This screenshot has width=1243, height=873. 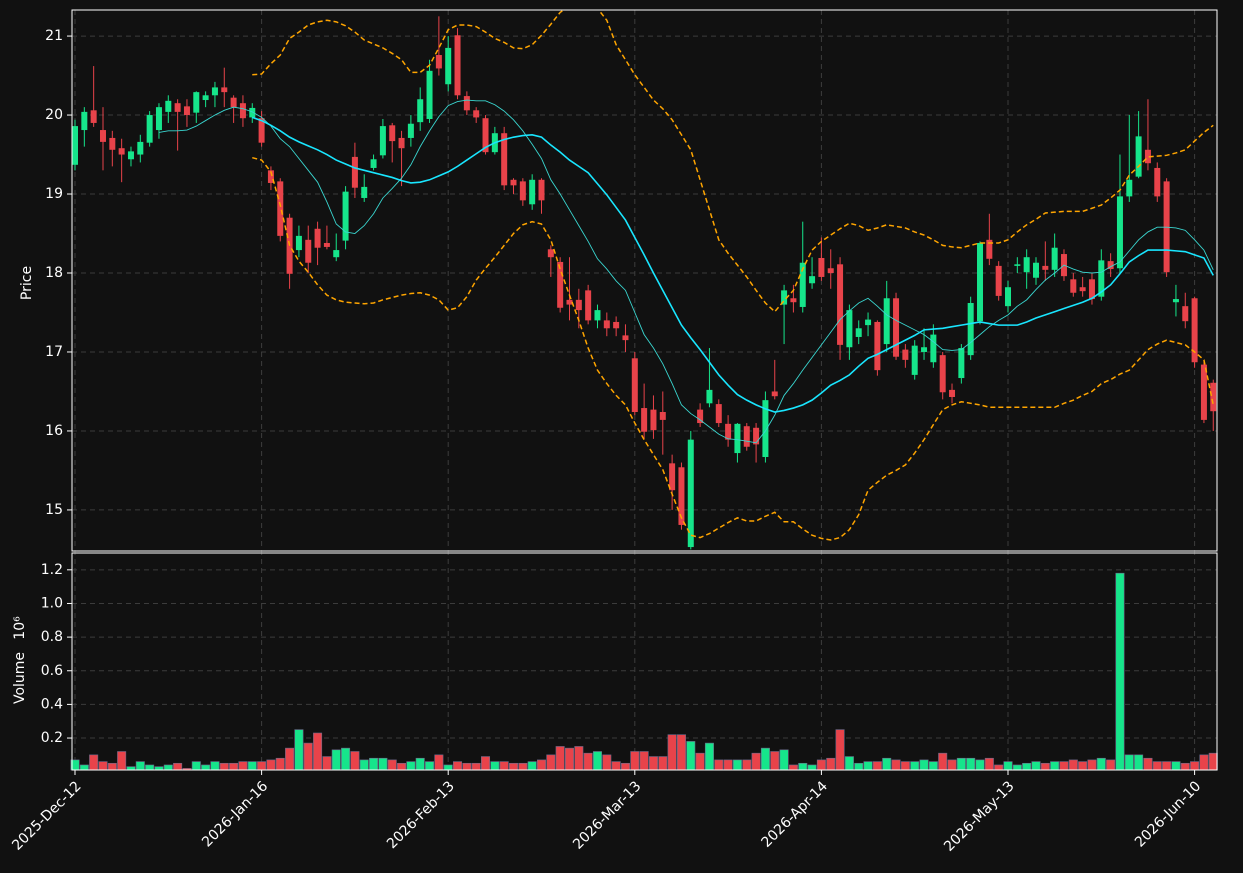 What do you see at coordinates (52, 671) in the screenshot?
I see `y-tick-label: 0.6` at bounding box center [52, 671].